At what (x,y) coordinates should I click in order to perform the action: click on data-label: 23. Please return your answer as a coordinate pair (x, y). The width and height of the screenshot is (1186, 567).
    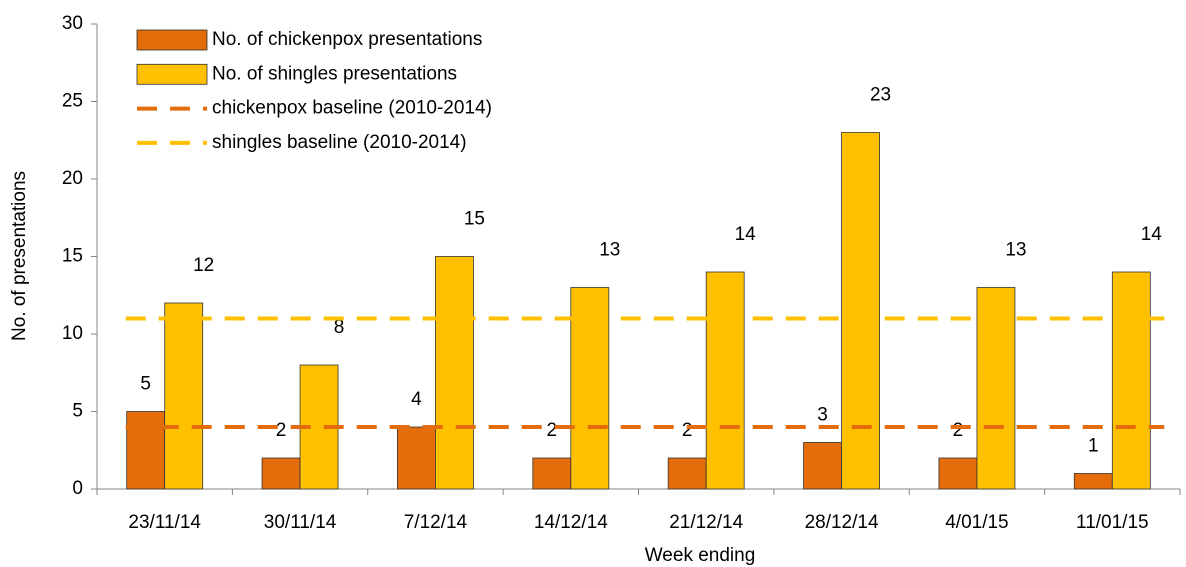
    Looking at the image, I should click on (880, 95).